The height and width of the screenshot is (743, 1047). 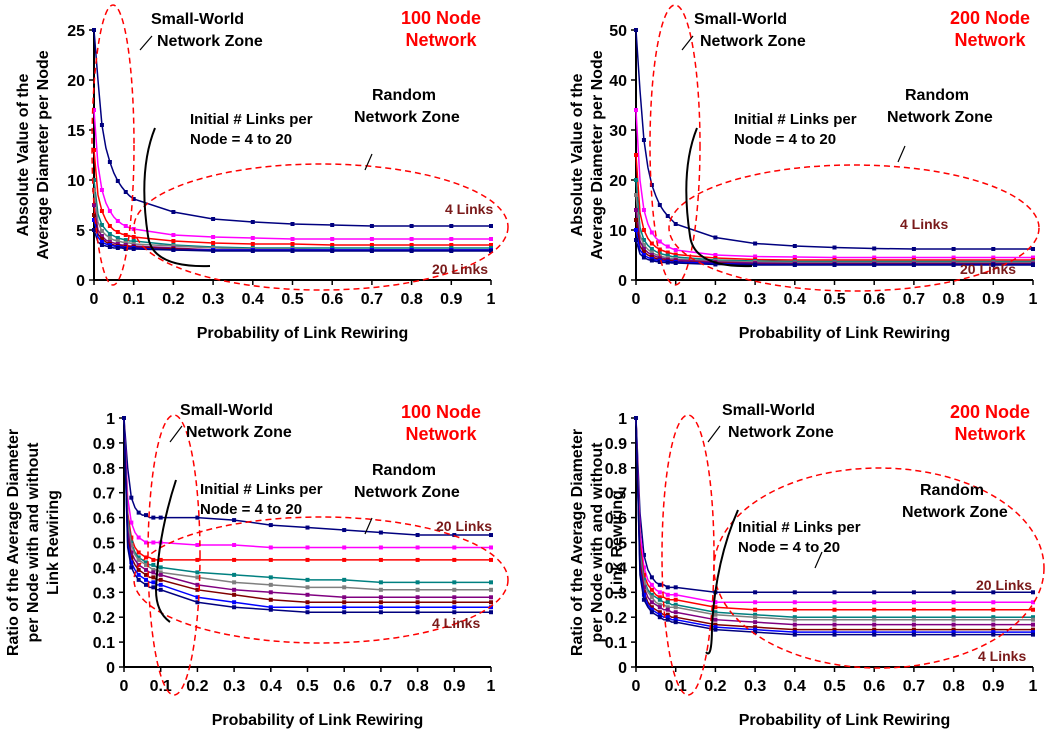 I want to click on x-tick-label: 0.5, so click(x=834, y=686).